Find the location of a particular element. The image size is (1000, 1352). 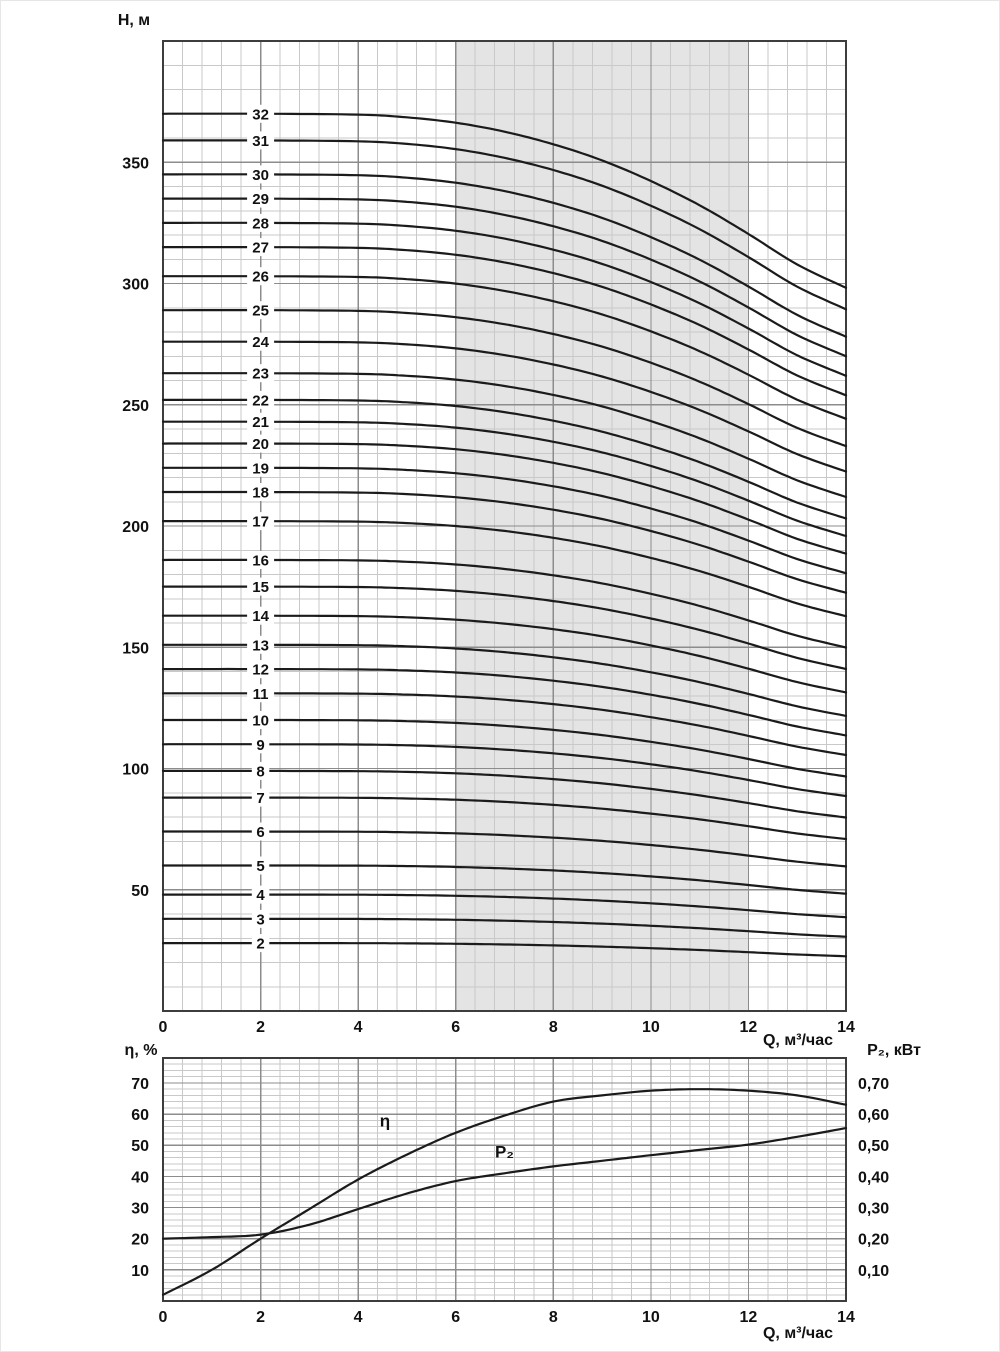

y-tick-label-right: 0,10 is located at coordinates (873, 1271).